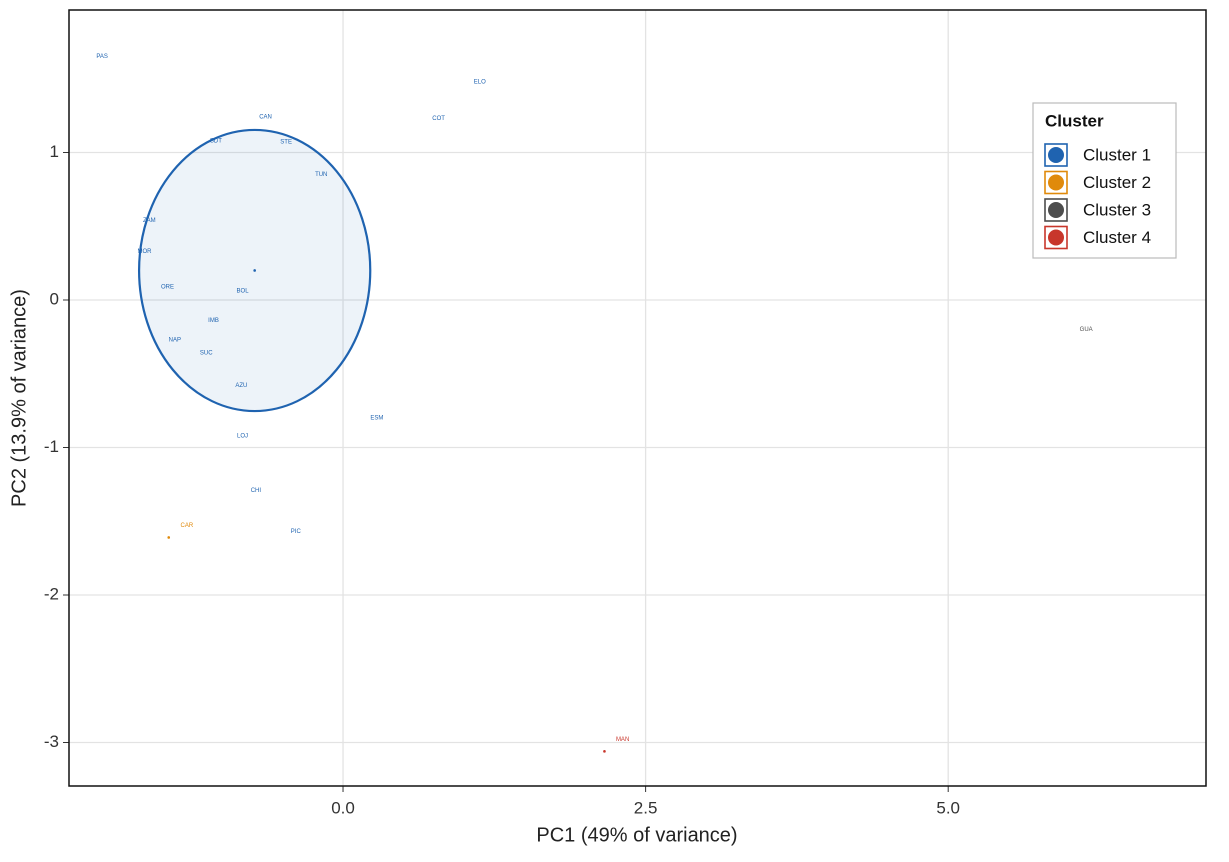 The height and width of the screenshot is (862, 1229). Describe the element at coordinates (241, 386) in the screenshot. I see `point-label: AZU` at that location.